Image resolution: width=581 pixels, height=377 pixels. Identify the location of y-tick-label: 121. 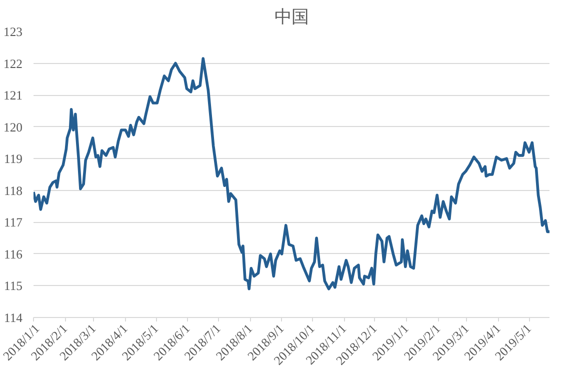
(13, 95).